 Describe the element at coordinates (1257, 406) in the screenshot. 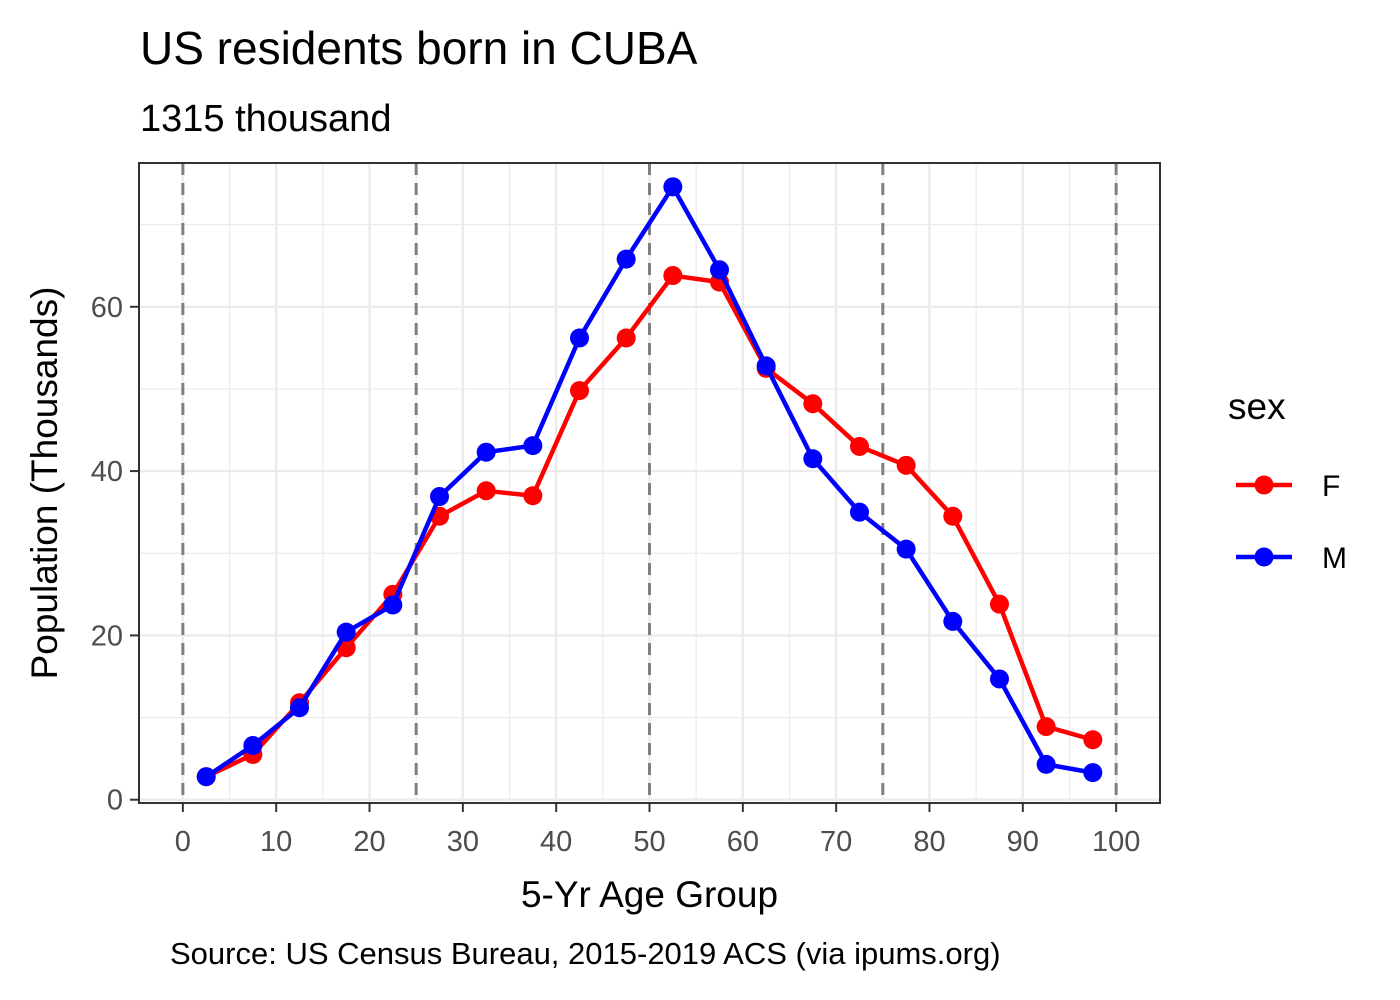

I see `legend-title: sex` at that location.